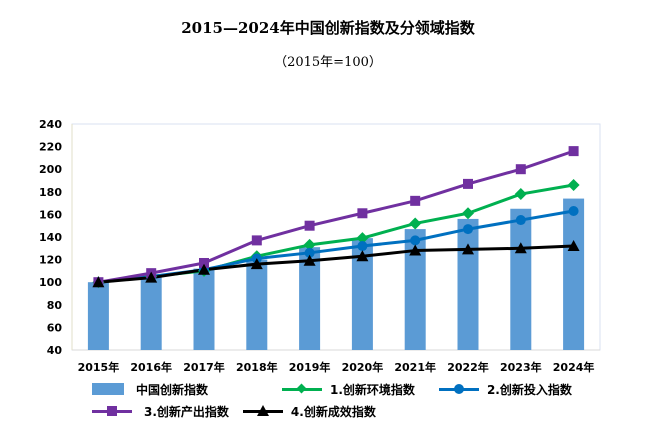 The height and width of the screenshot is (434, 656). What do you see at coordinates (108, 389) in the screenshot?
I see `legend-bar-swatch-icon` at bounding box center [108, 389].